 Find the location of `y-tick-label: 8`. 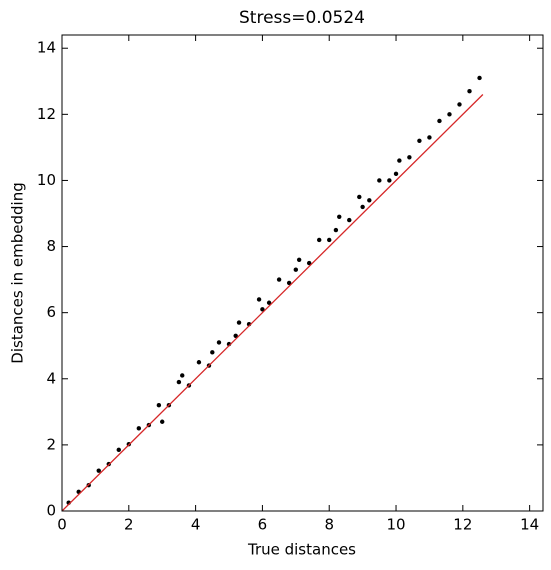

y-tick-label: 8 is located at coordinates (51, 246).